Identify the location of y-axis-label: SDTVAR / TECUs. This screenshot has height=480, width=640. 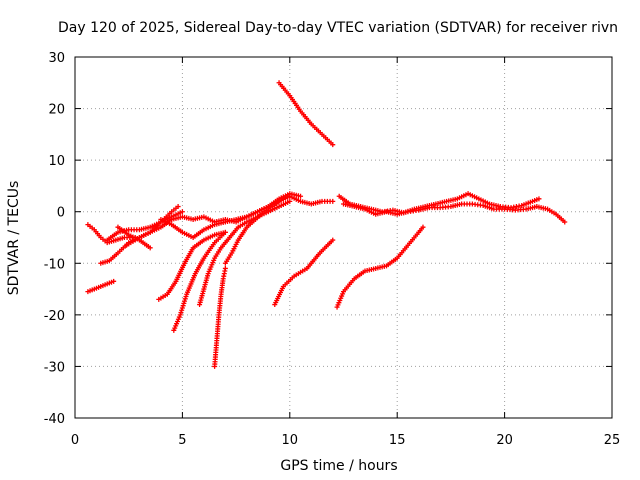
(14, 238).